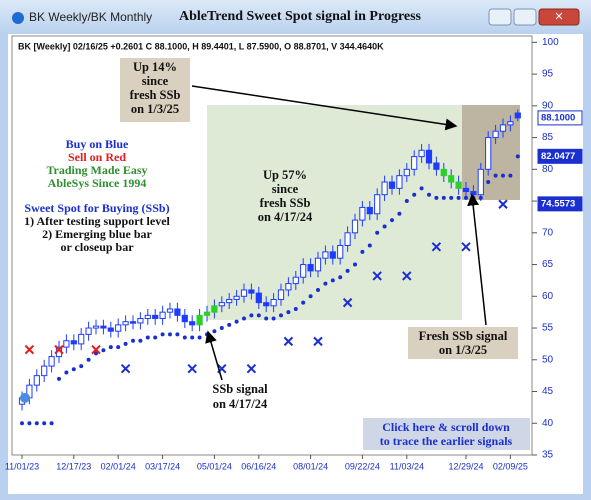  Describe the element at coordinates (548, 232) in the screenshot. I see `y-tick-label: 70` at that location.